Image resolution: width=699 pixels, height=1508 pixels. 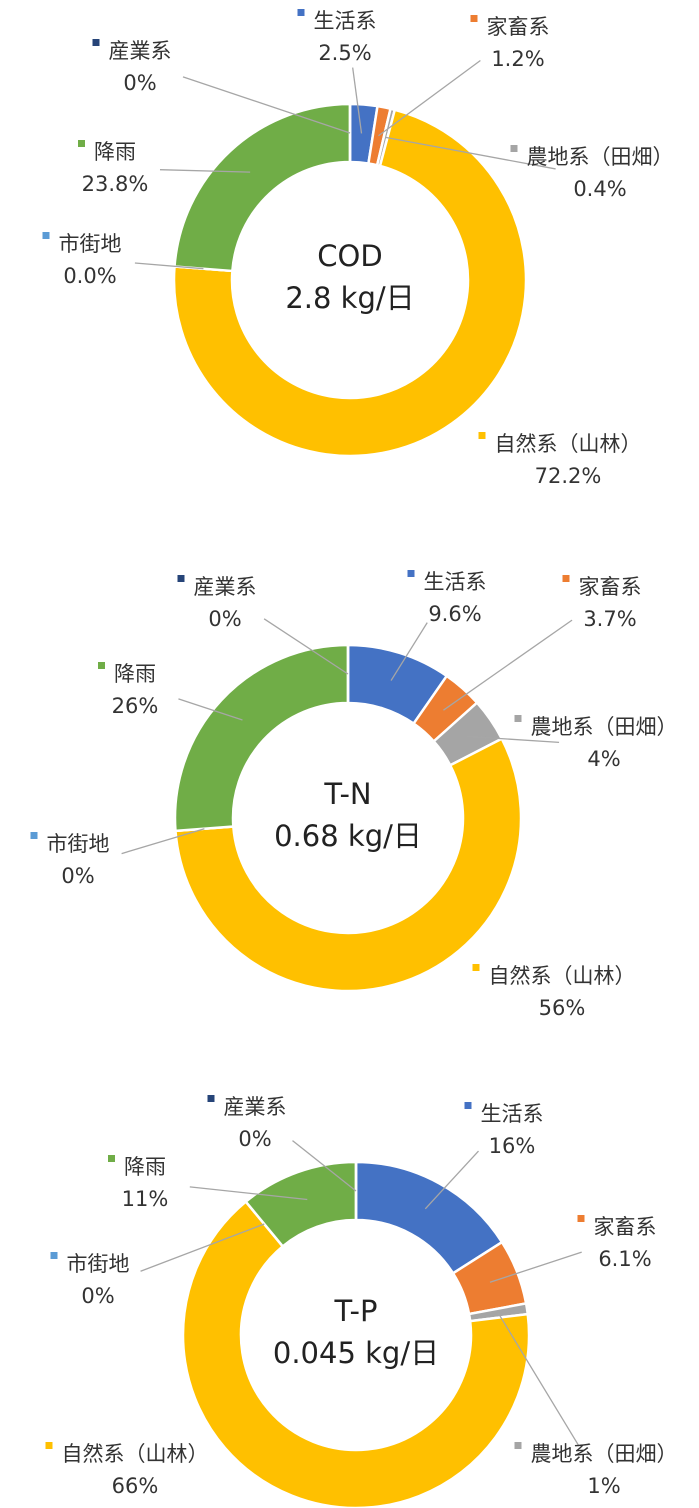 I want to click on center-title: T-P, so click(x=355, y=1311).